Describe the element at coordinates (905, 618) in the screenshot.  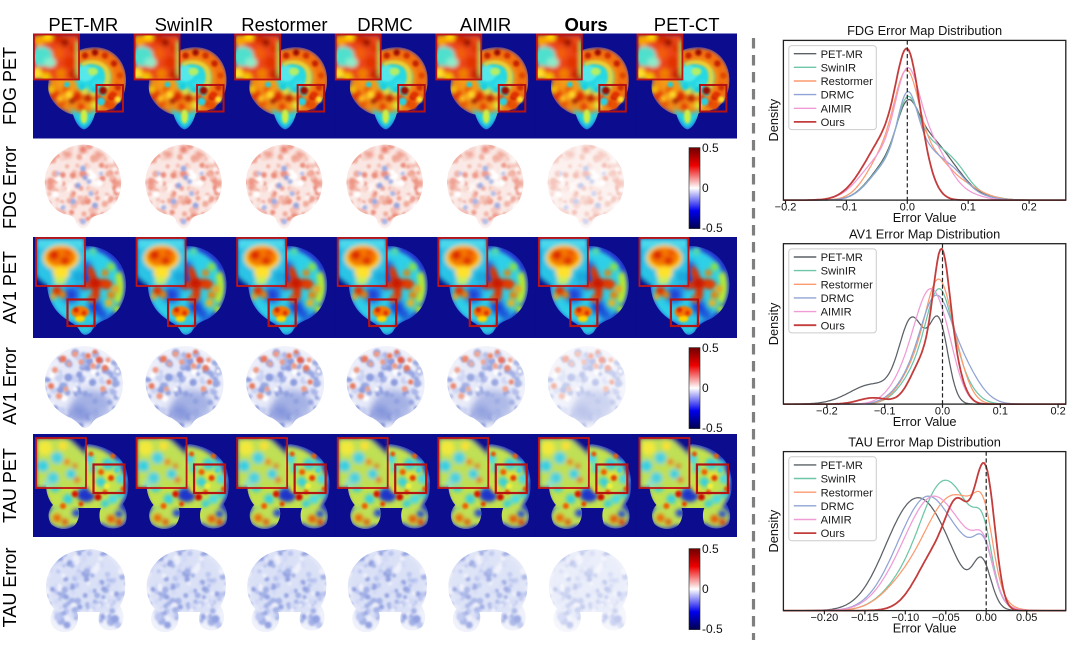
I see `svg-text: −0.10` at that location.